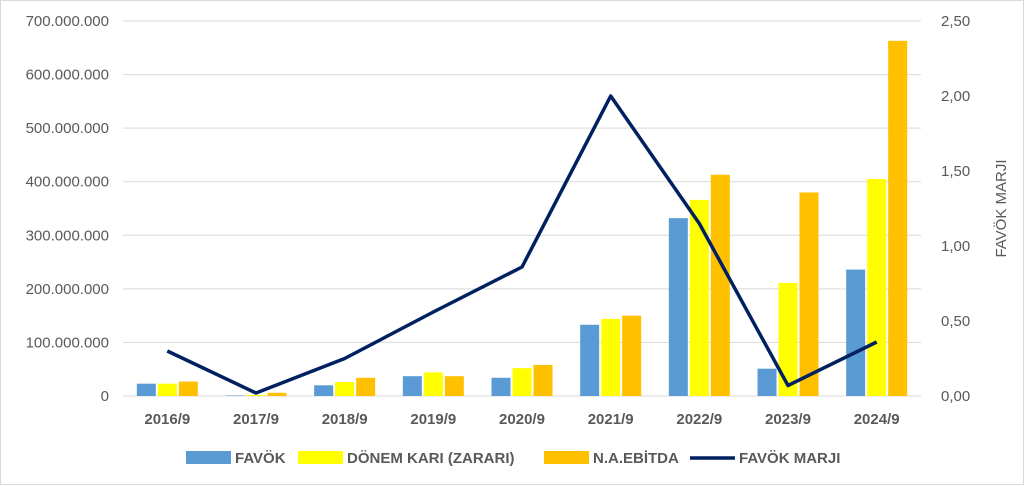  I want to click on left-tick-label: 500.000.000, so click(67, 128).